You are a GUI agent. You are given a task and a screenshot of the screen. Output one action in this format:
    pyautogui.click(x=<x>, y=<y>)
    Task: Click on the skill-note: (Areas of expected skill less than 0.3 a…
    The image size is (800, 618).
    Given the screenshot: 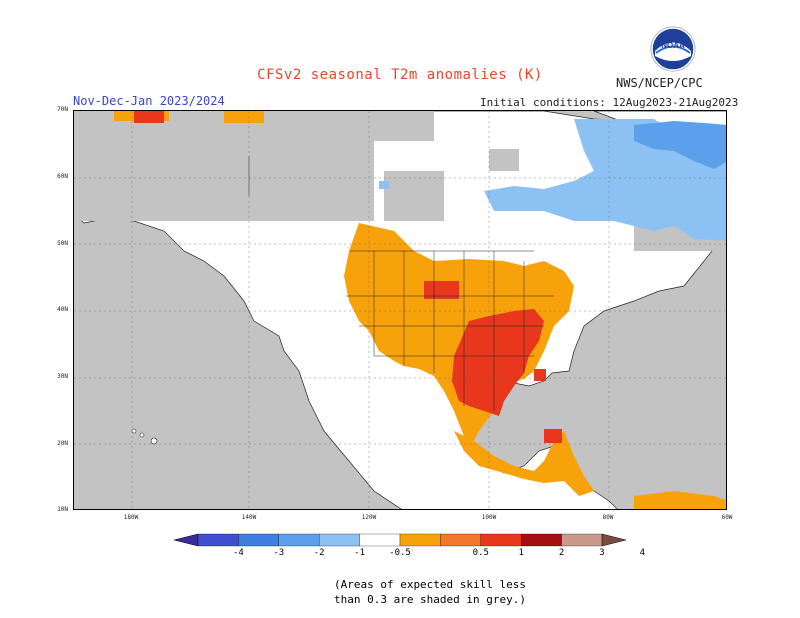 What is the action you would take?
    pyautogui.click(x=430, y=592)
    